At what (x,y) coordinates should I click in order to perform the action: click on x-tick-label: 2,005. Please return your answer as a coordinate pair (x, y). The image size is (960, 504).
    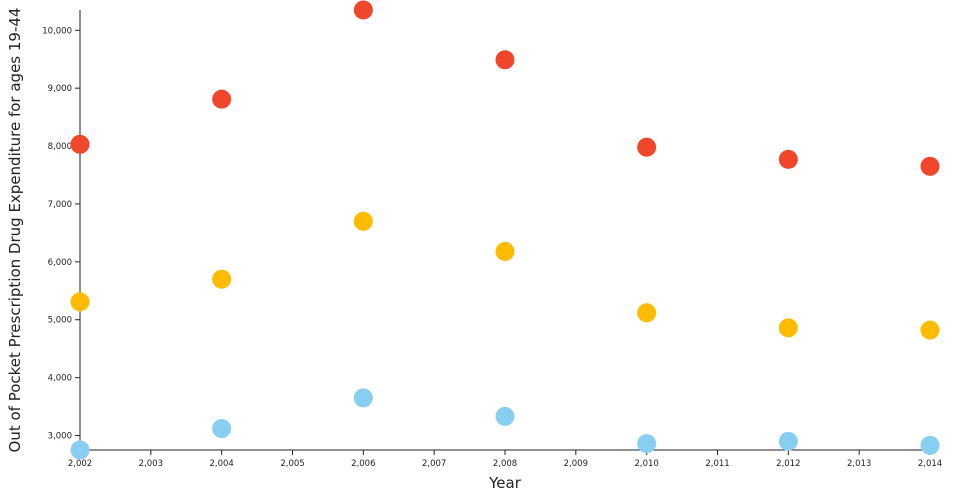
    Looking at the image, I should click on (292, 464).